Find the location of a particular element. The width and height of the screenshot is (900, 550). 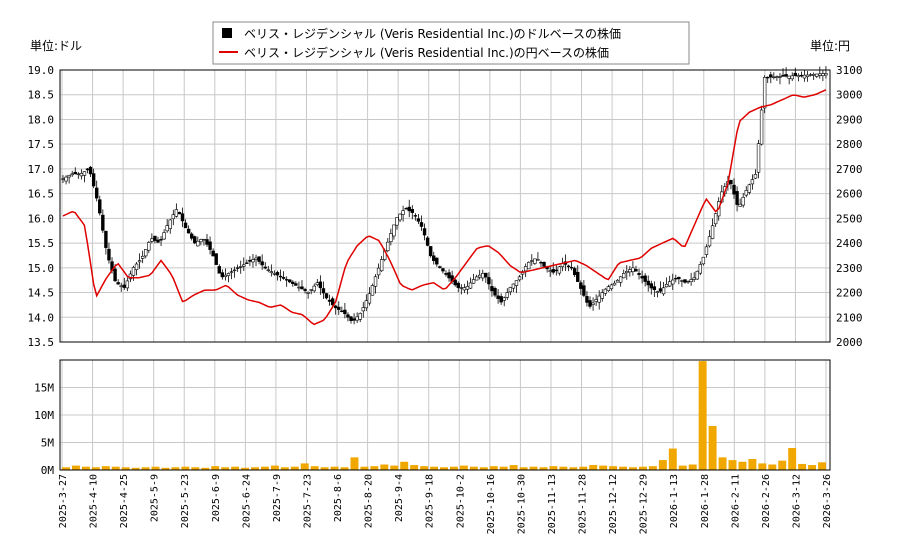

date-tick-label: 2025-6-9 is located at coordinates (216, 498).